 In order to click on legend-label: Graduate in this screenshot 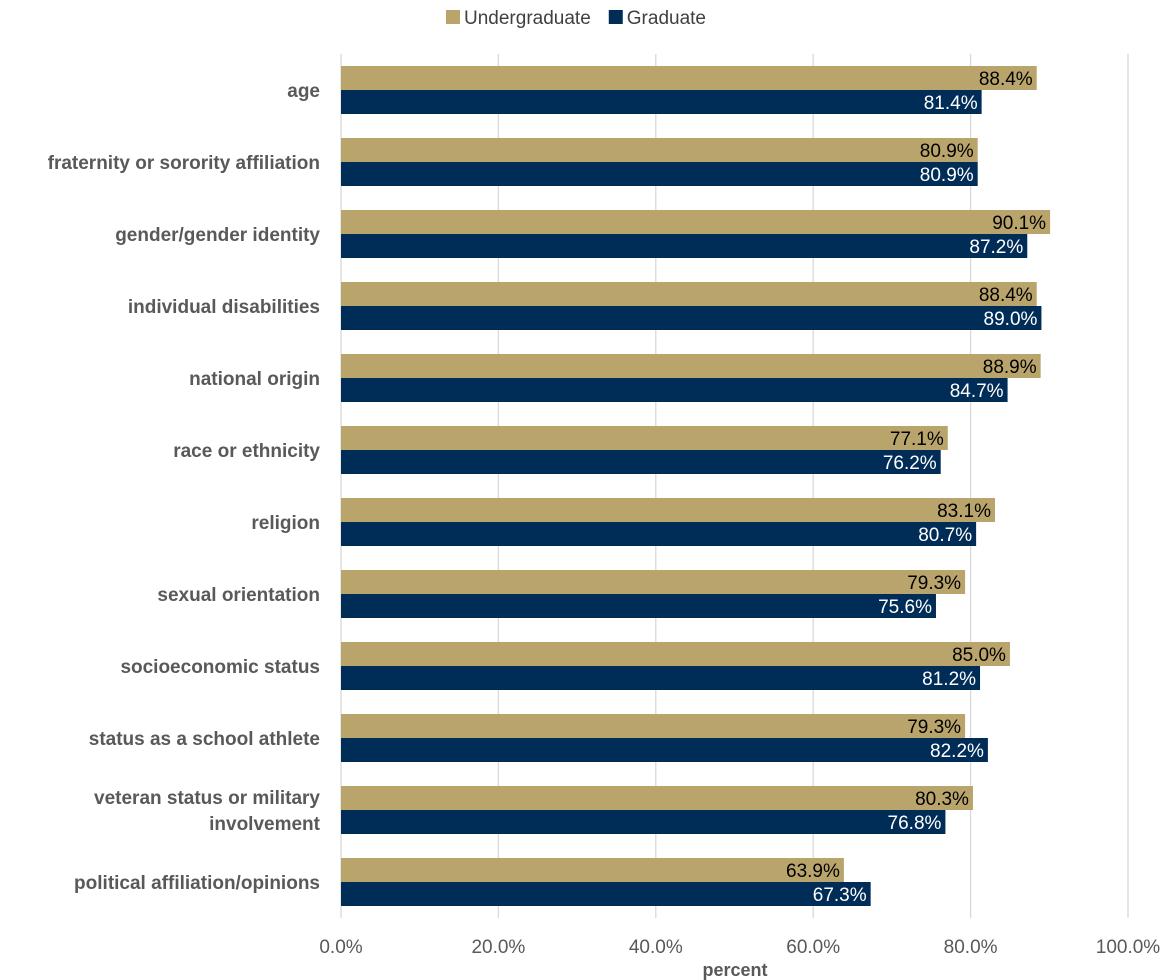, I will do `click(666, 18)`.